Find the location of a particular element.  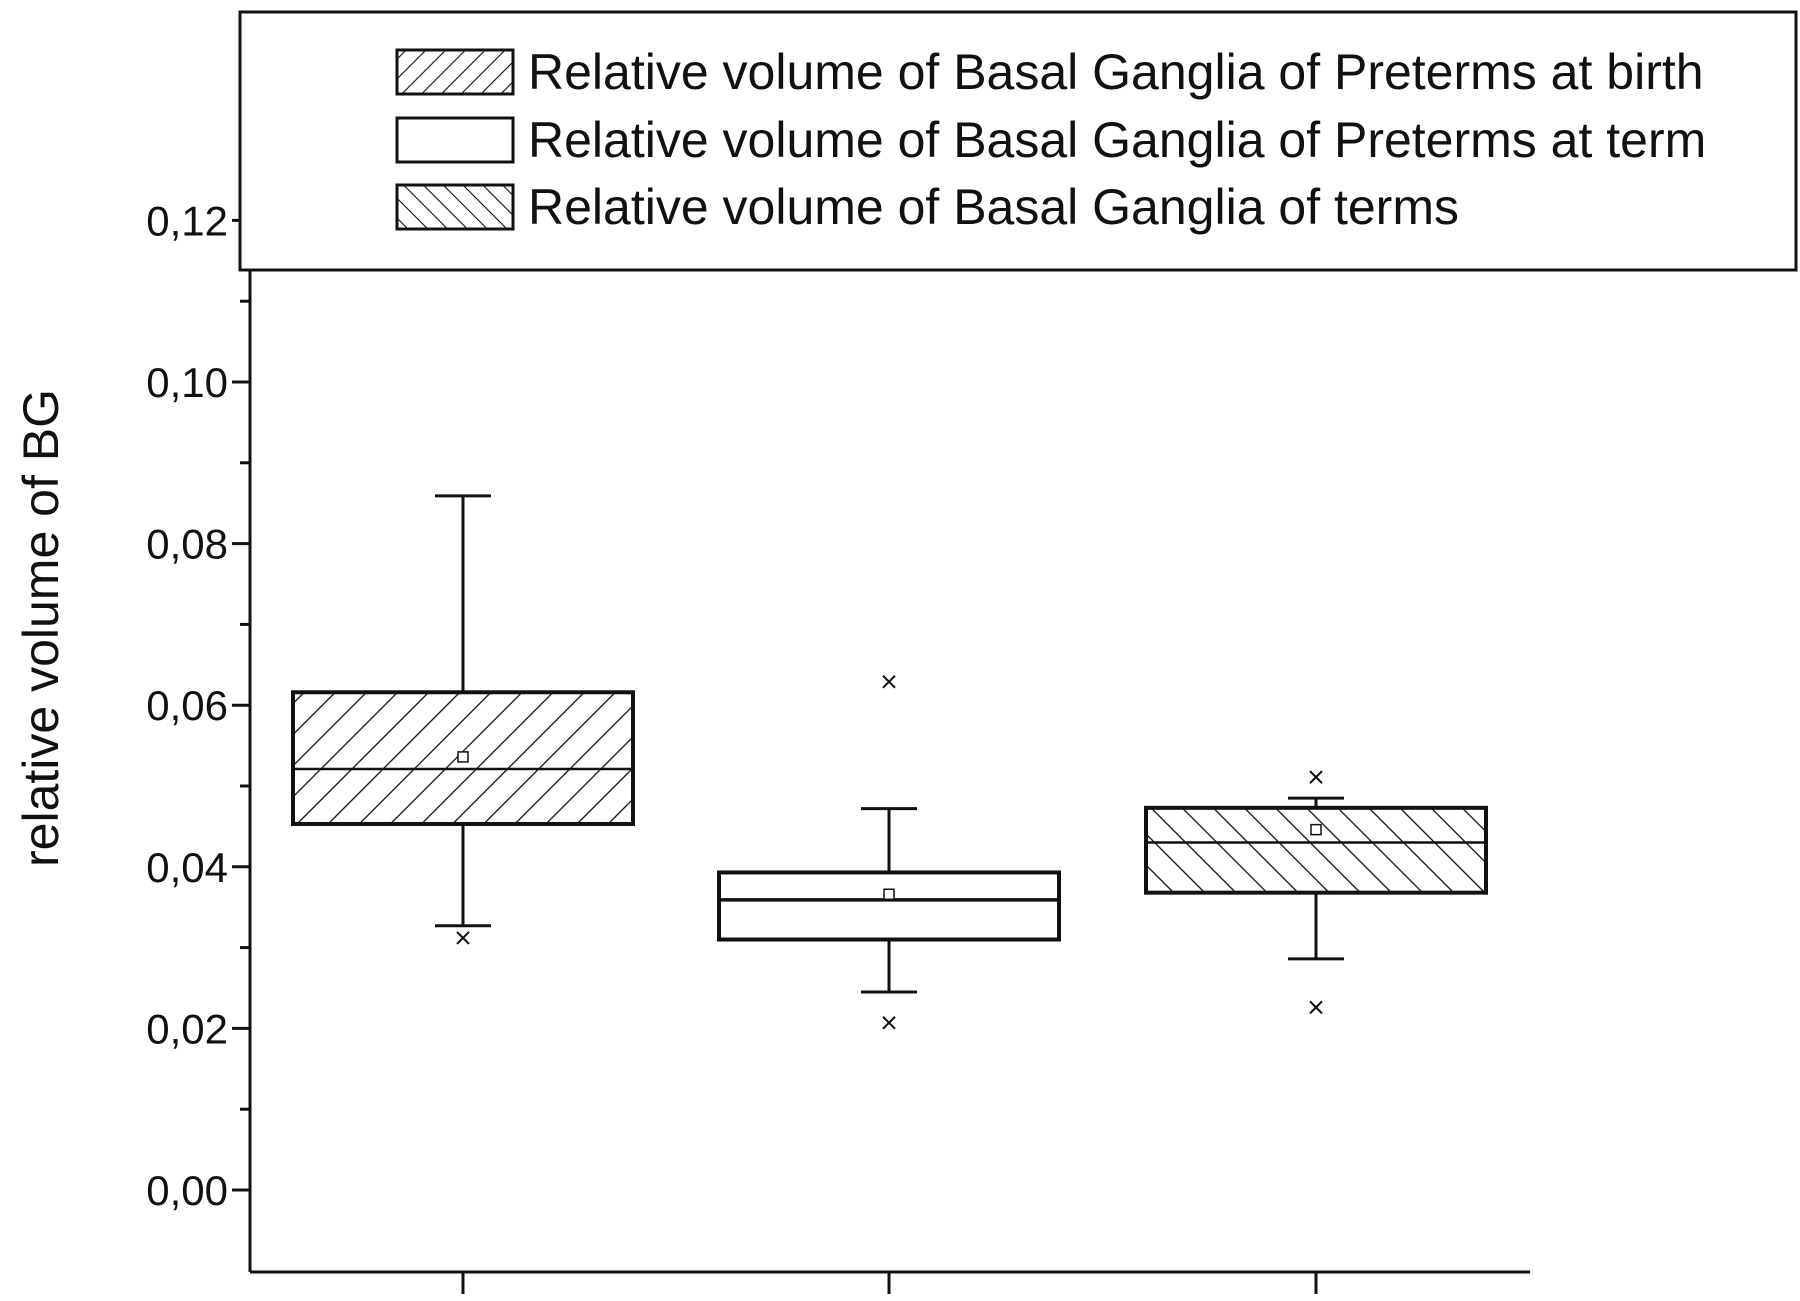

y-tick-label: 0,12 is located at coordinates (187, 220).